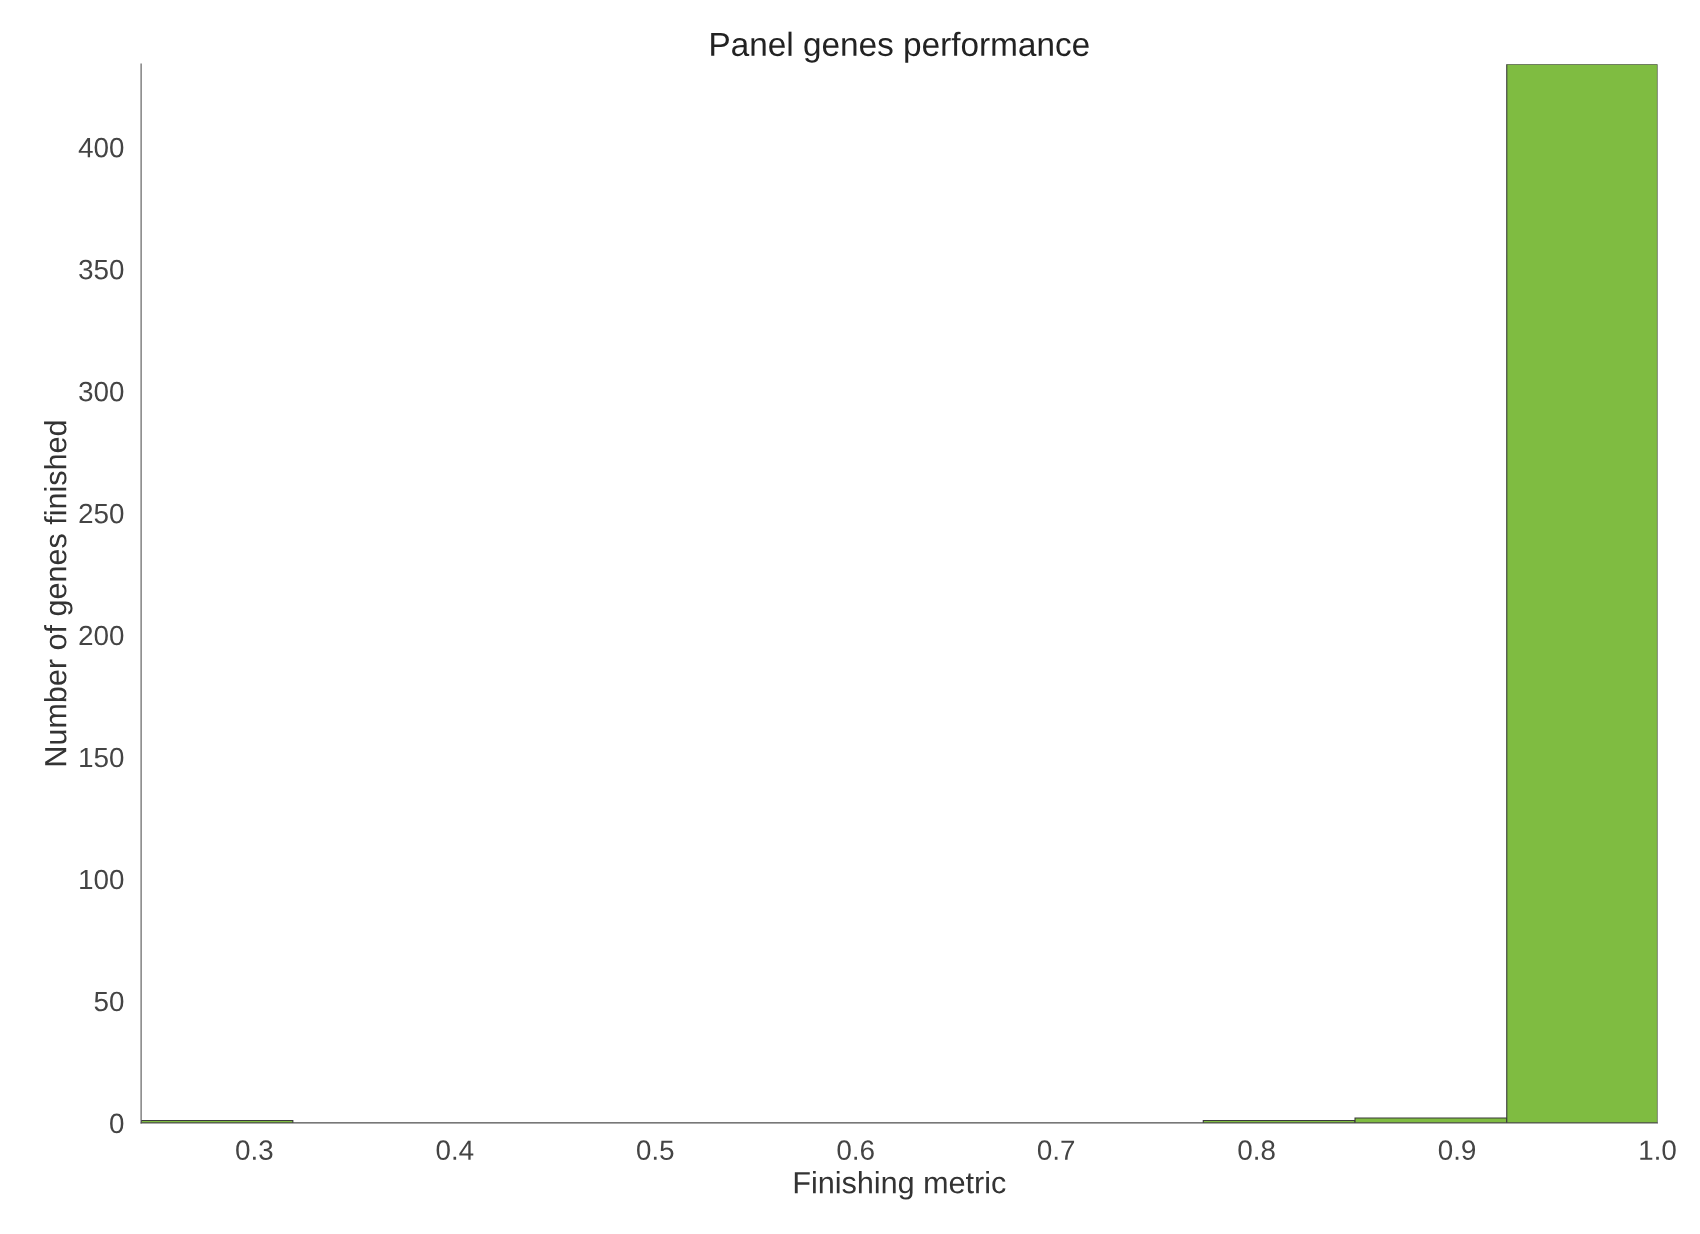 This screenshot has width=1700, height=1234. What do you see at coordinates (455, 1150) in the screenshot?
I see `x-tick-label: 0.4` at bounding box center [455, 1150].